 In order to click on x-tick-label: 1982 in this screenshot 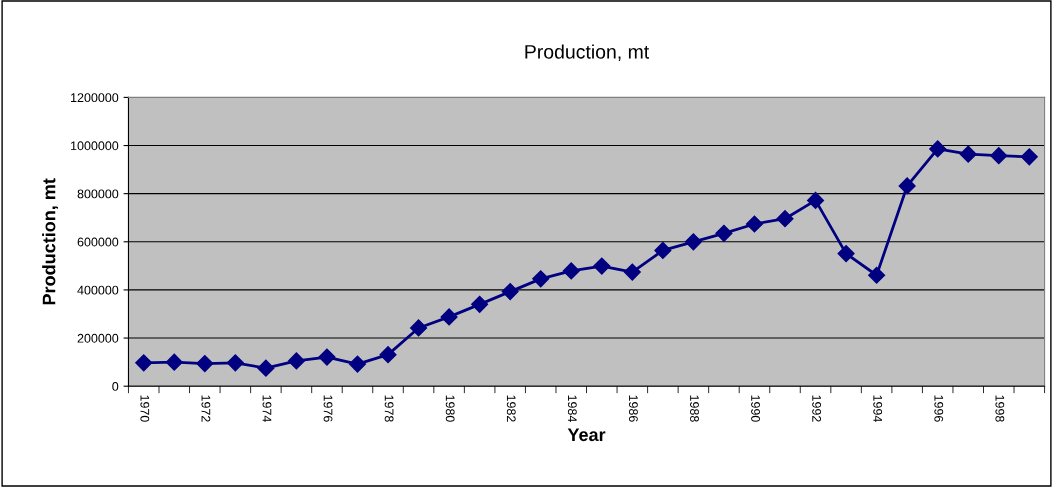, I will do `click(511, 408)`.